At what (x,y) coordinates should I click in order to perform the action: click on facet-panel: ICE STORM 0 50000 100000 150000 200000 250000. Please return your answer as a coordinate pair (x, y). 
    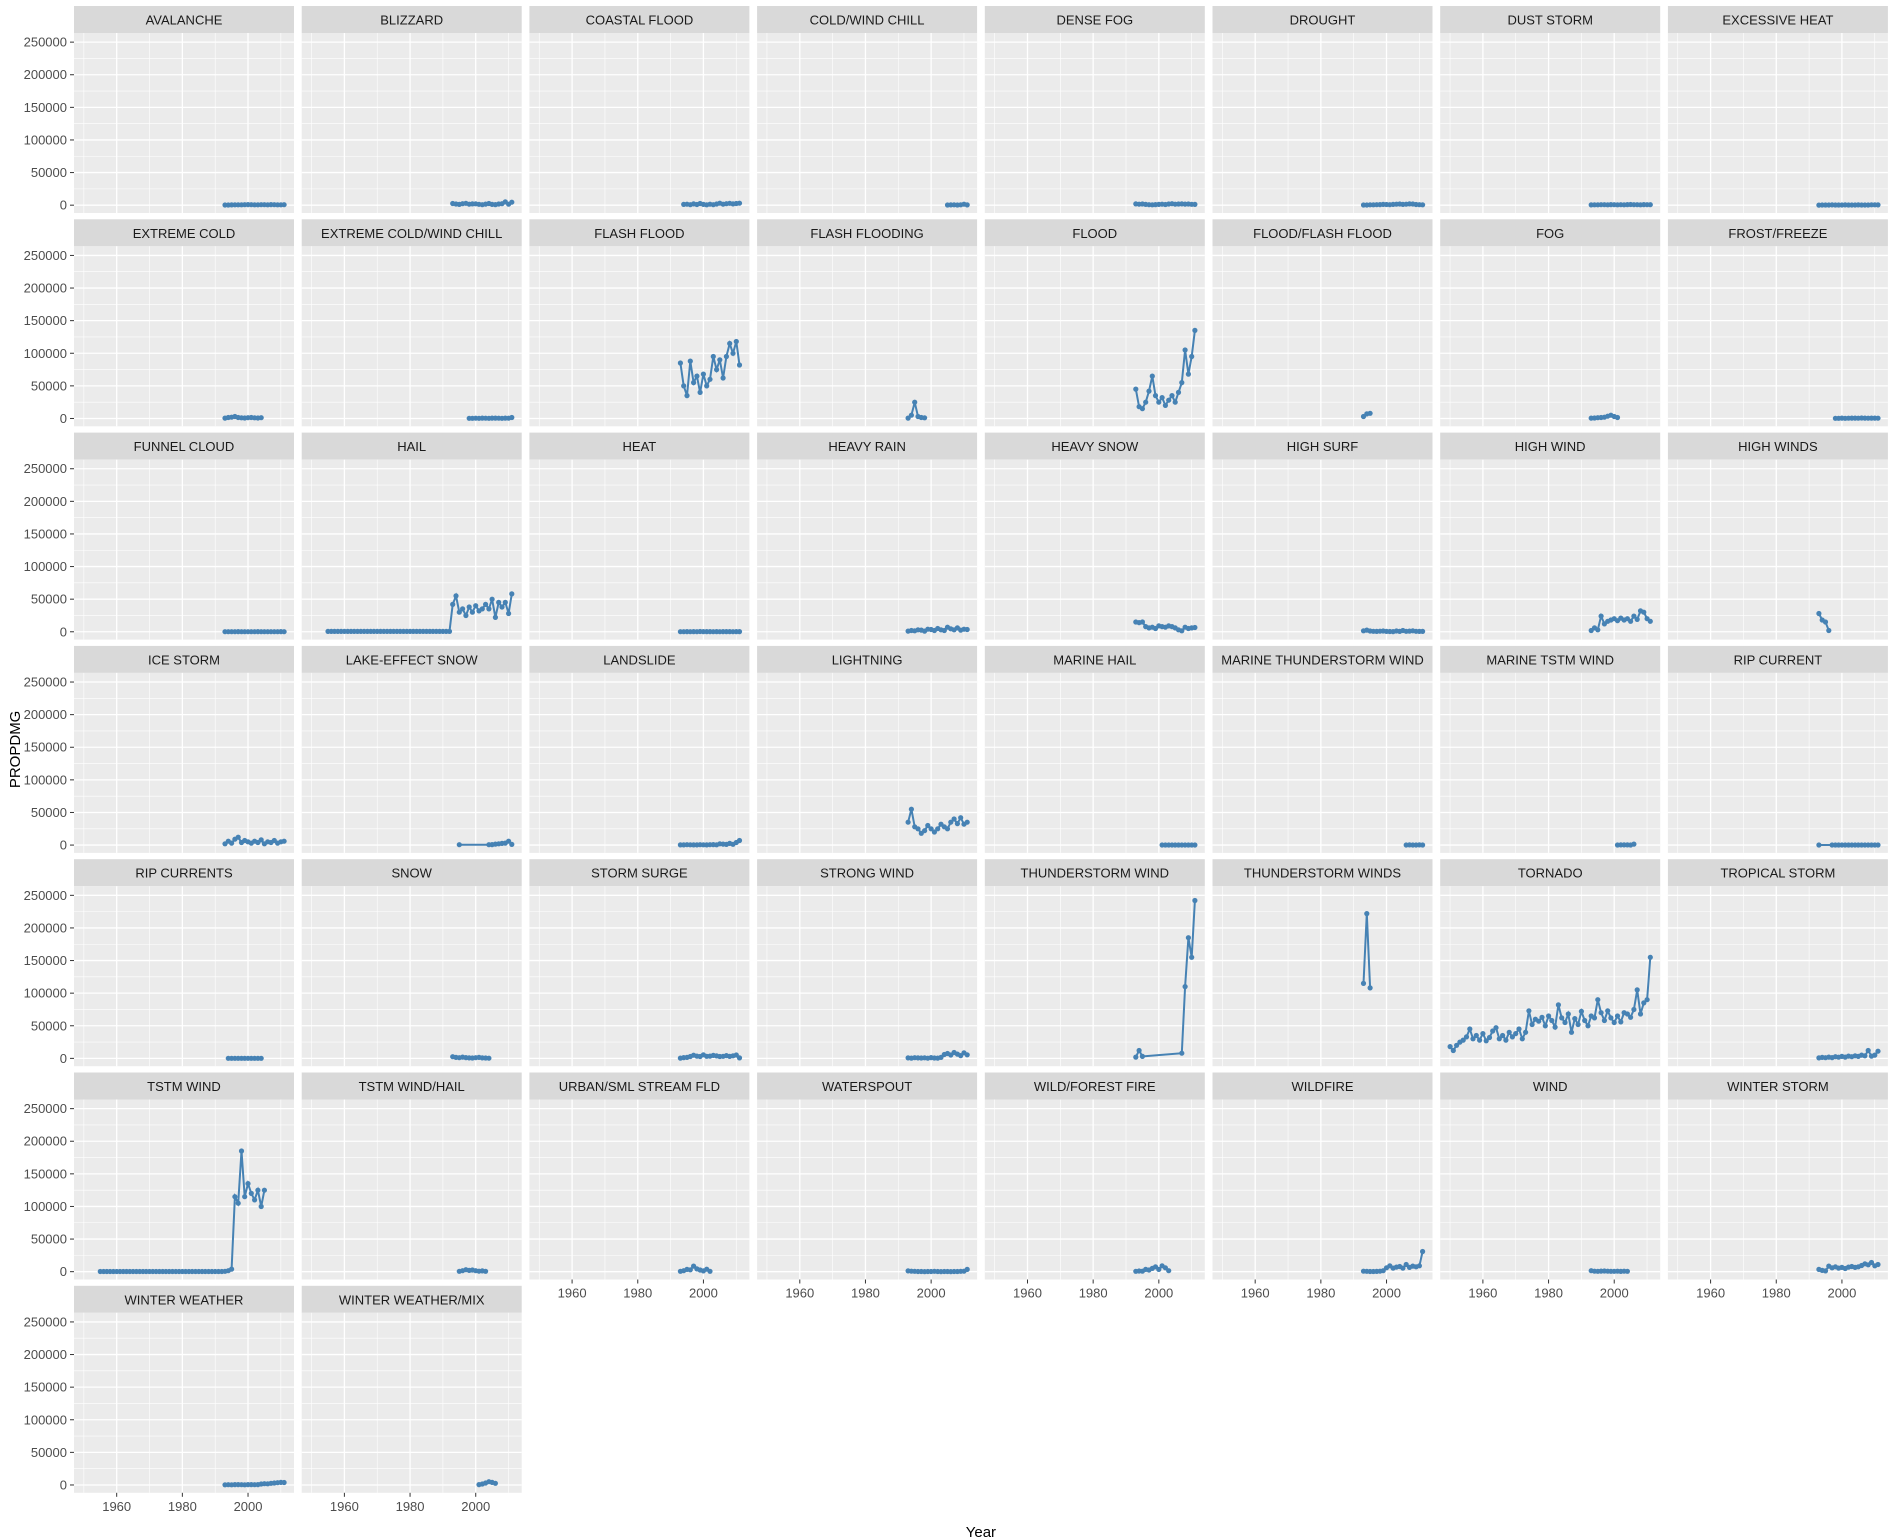
    Looking at the image, I should click on (159, 749).